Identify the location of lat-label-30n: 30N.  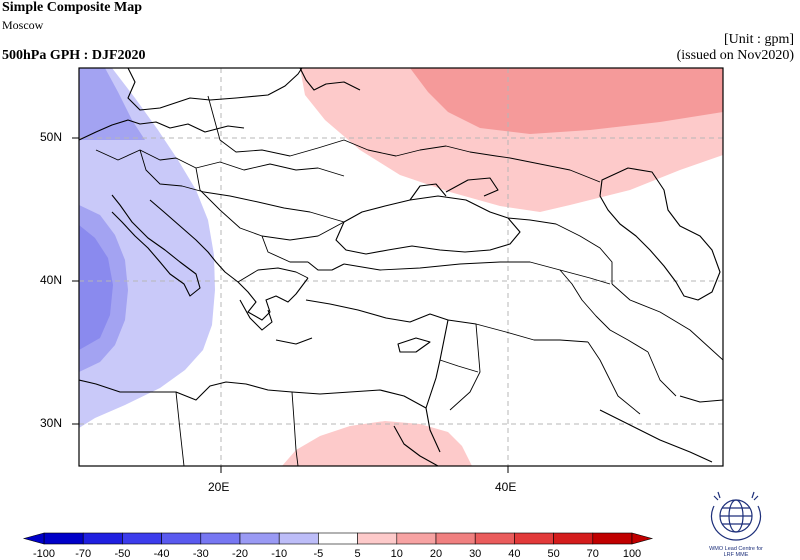
(51, 423).